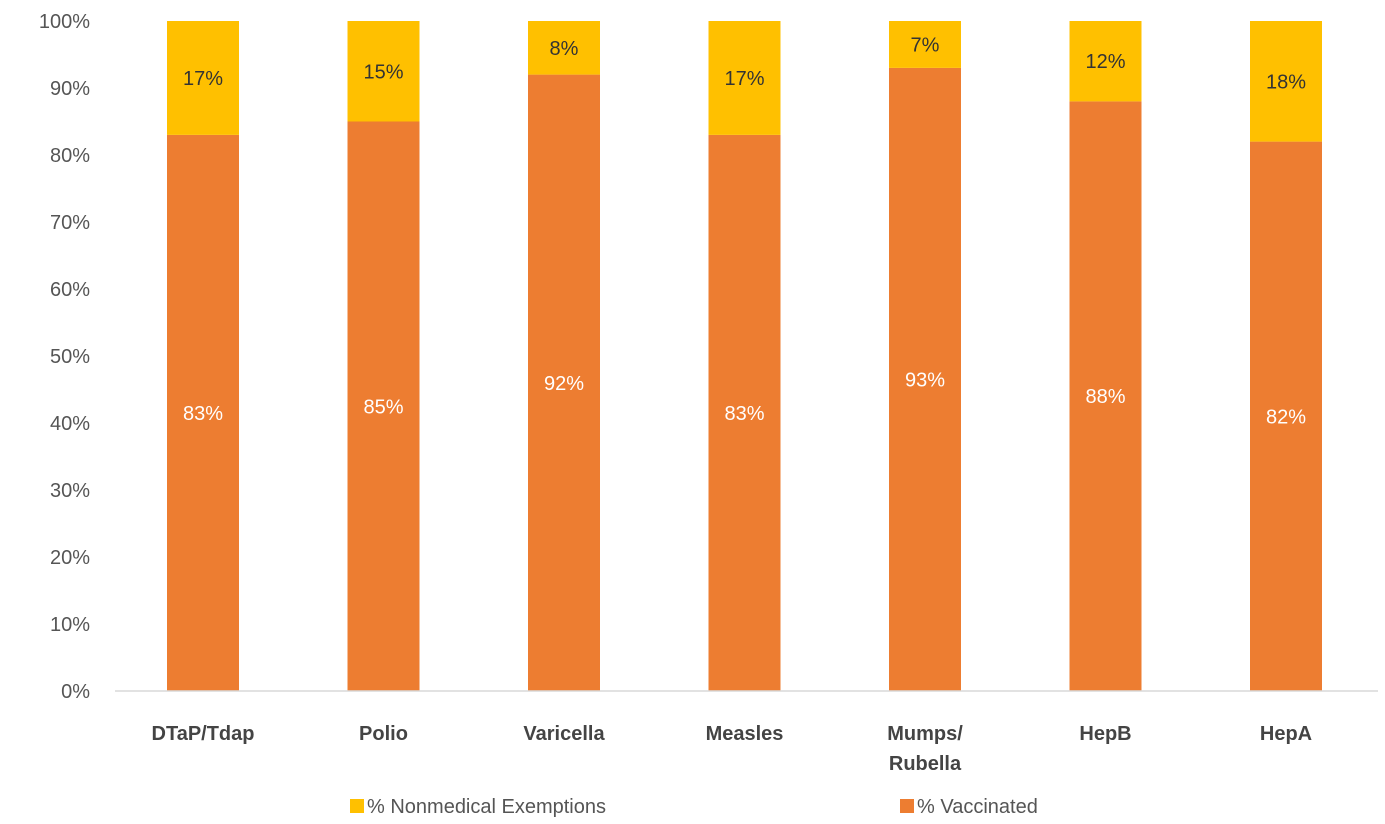 This screenshot has height=824, width=1385. What do you see at coordinates (383, 734) in the screenshot?
I see `category-label: Polio` at bounding box center [383, 734].